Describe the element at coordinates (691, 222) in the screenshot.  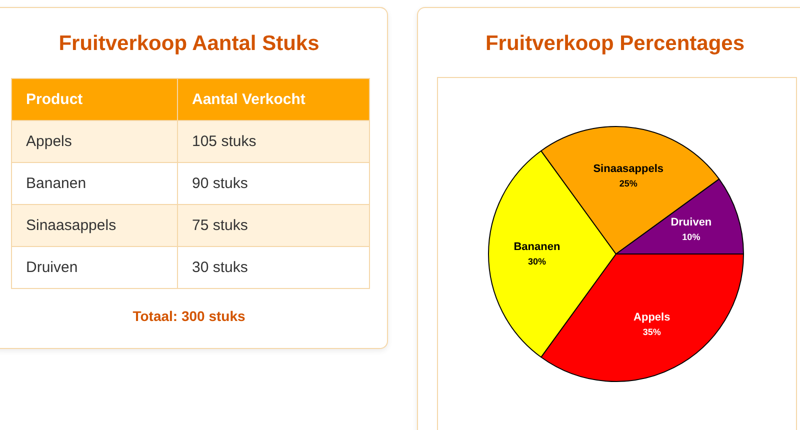
I see `slice-label: Druiven` at that location.